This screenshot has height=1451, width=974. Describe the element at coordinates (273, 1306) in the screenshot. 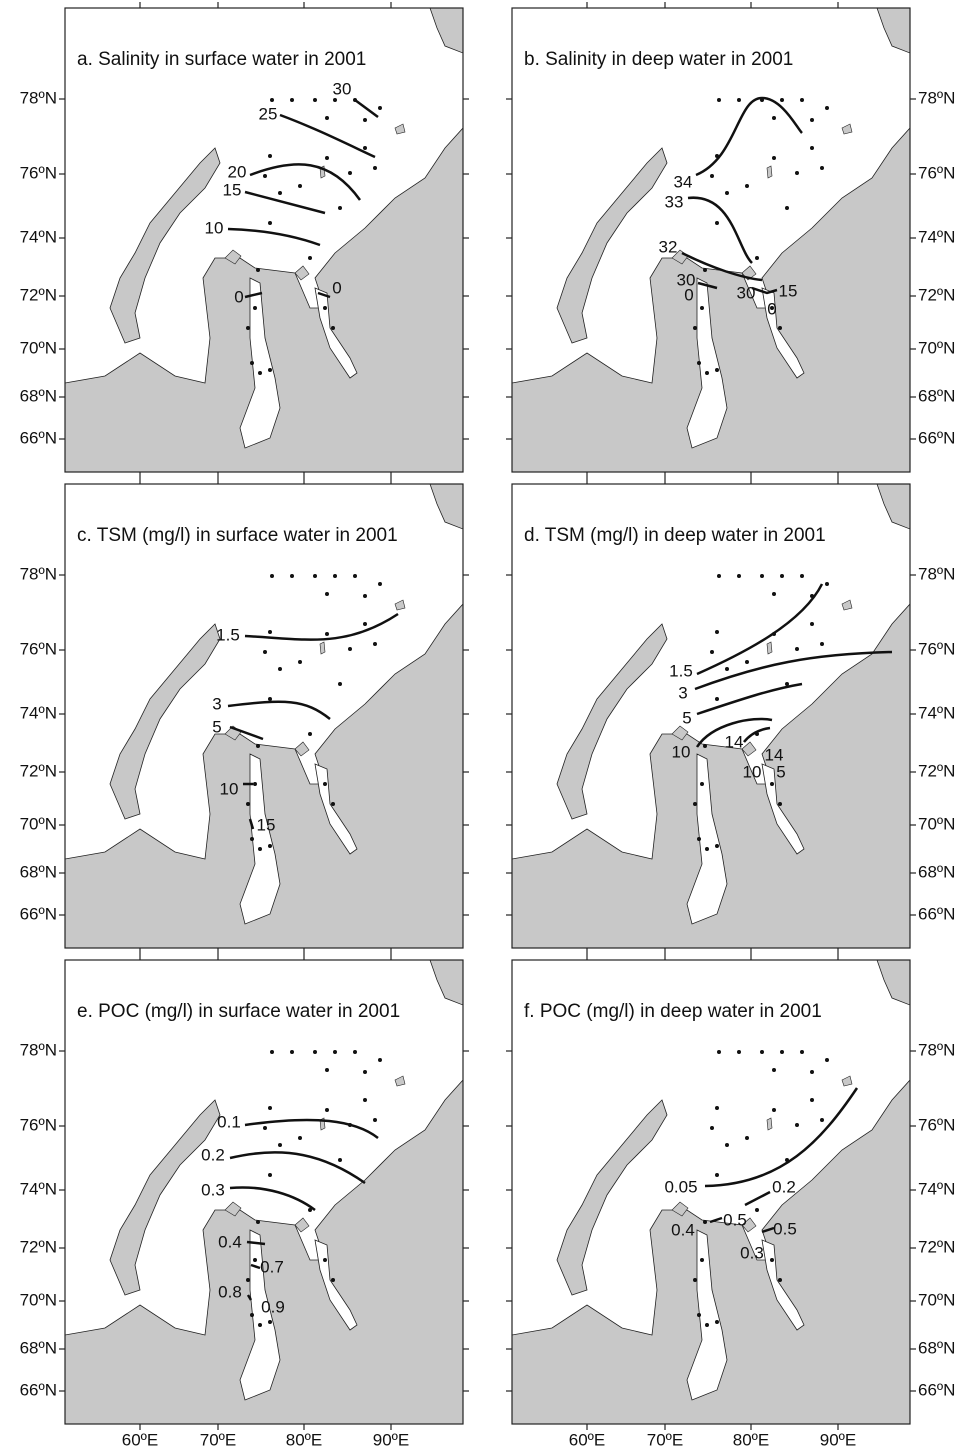

I see `contour-label: 0.9` at that location.